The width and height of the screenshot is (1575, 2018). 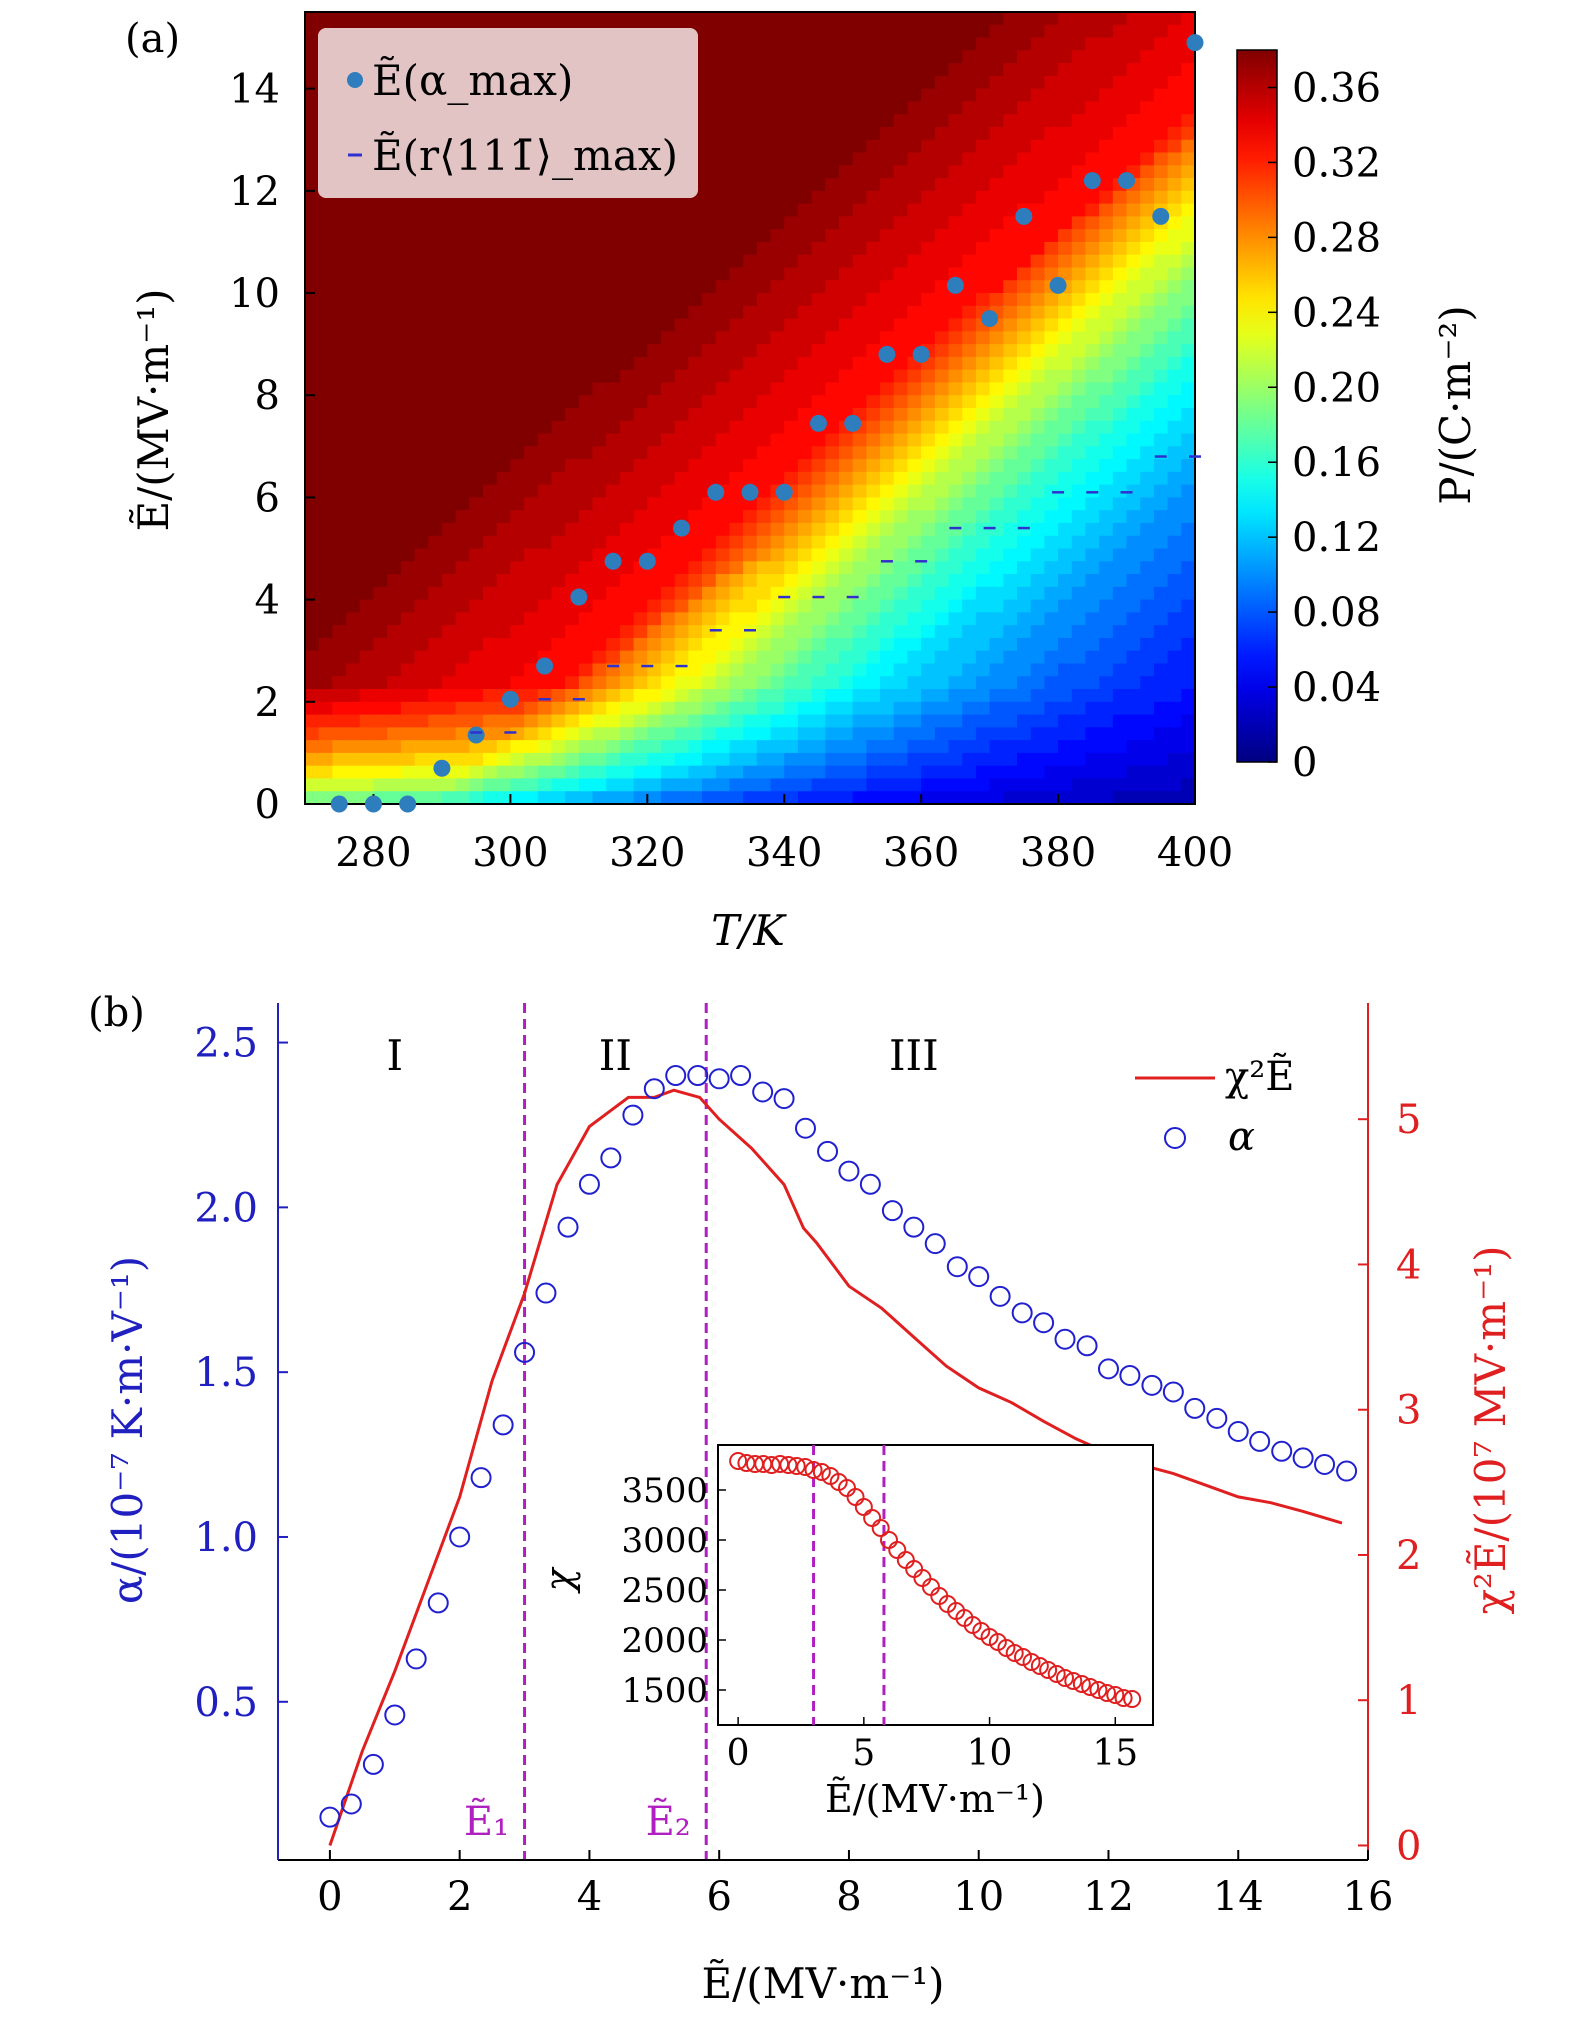 What do you see at coordinates (749, 930) in the screenshot?
I see `panel-a-x-label: T/K` at bounding box center [749, 930].